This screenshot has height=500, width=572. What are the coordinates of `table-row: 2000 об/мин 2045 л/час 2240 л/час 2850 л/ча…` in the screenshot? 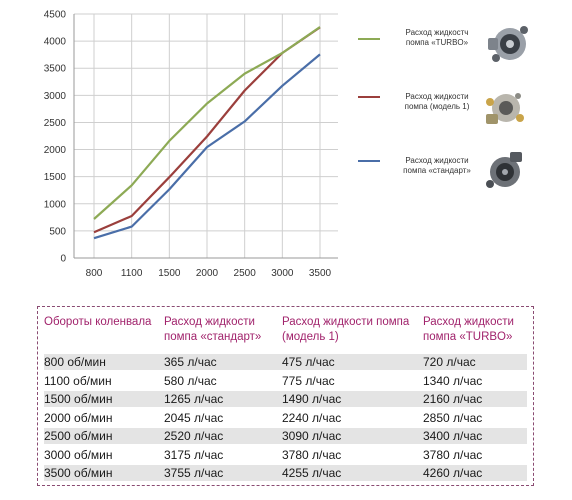 It's located at (285, 418).